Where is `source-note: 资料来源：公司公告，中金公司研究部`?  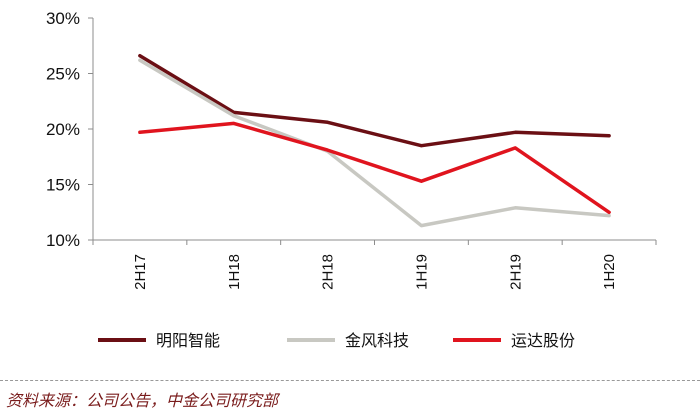
source-note: 资料来源：公司公告，中金公司研究部 is located at coordinates (142, 400).